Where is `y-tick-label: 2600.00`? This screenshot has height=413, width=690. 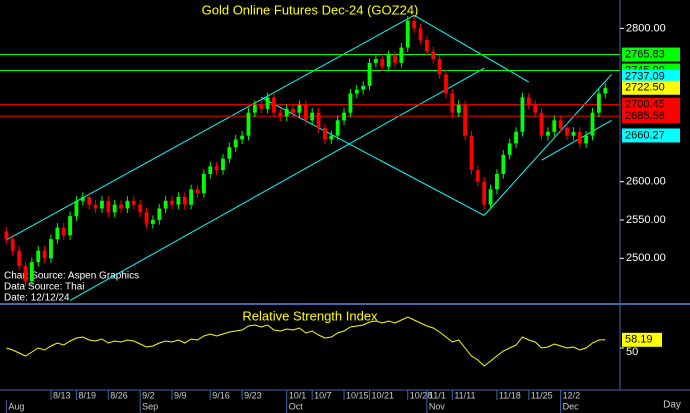 y-tick-label: 2600.00 is located at coordinates (646, 182).